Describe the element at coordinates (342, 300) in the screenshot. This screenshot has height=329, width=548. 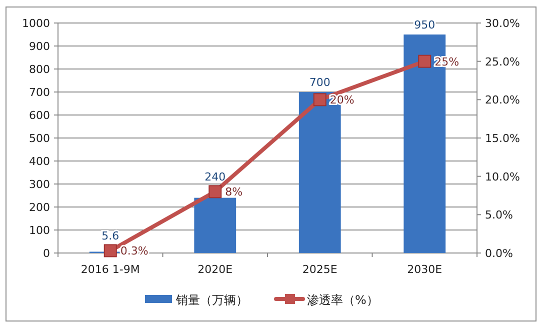
I see `legend-label: 渗透率（%）` at that location.